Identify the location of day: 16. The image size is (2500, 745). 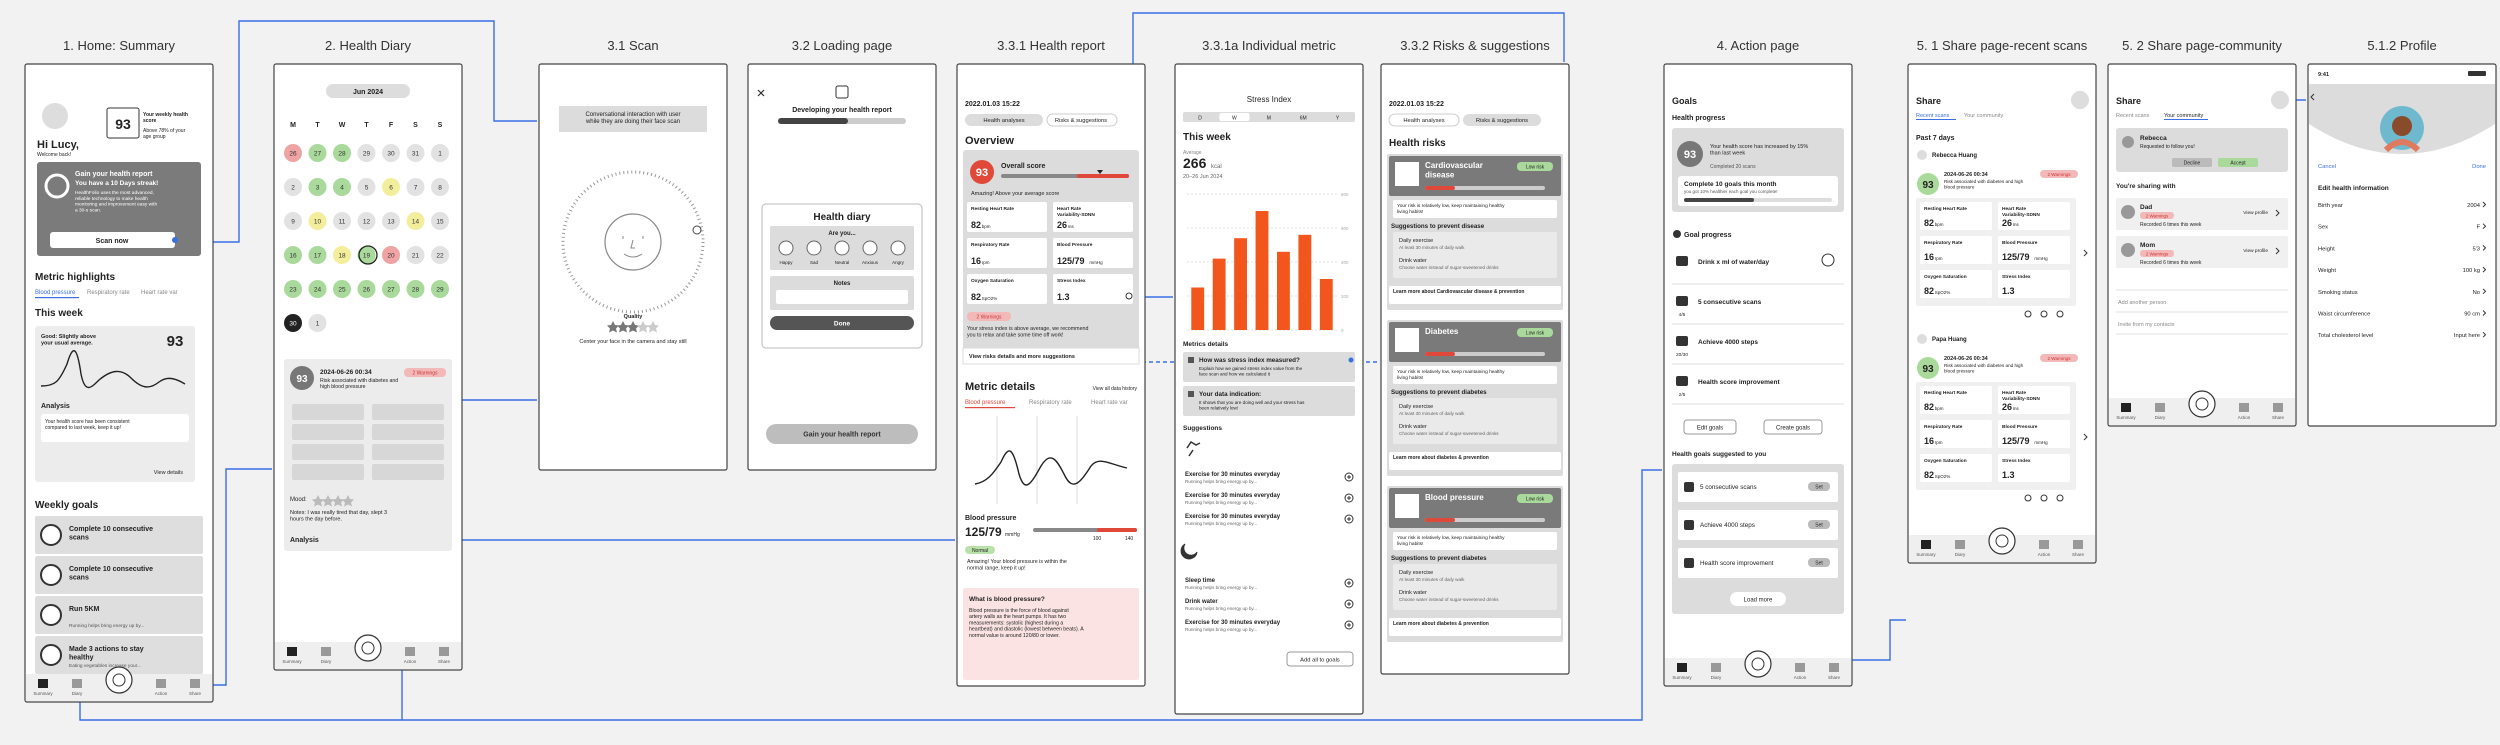
(293, 255).